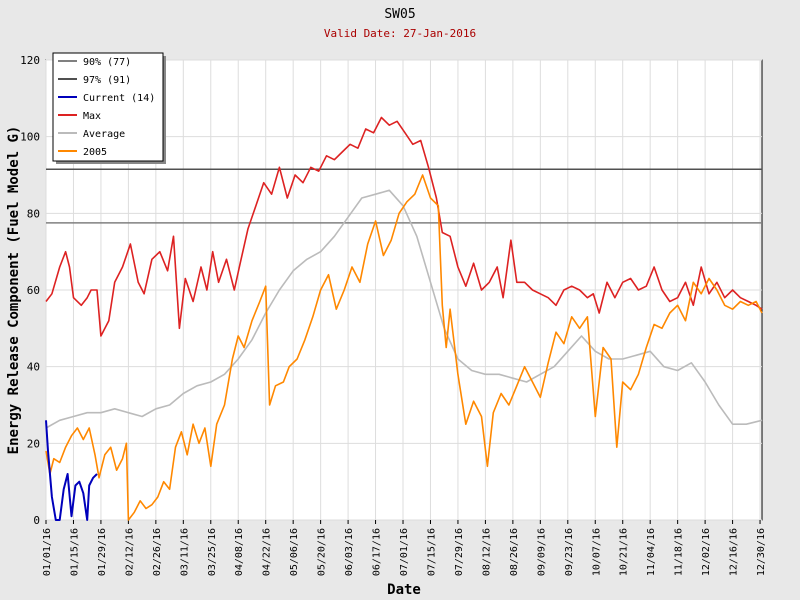 This screenshot has height=600, width=800. What do you see at coordinates (184, 552) in the screenshot?
I see `x-tick-label: 03/11/16` at bounding box center [184, 552].